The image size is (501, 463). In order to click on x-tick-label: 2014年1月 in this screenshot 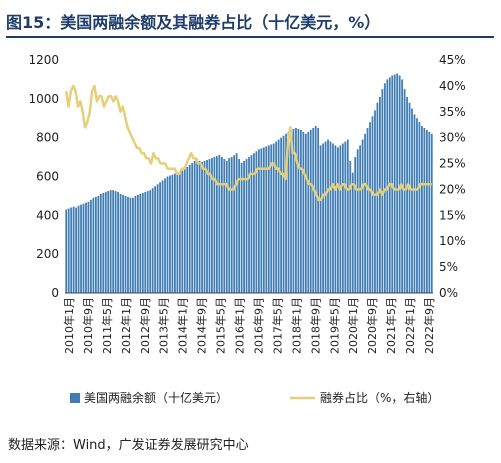, I will do `click(183, 325)`.